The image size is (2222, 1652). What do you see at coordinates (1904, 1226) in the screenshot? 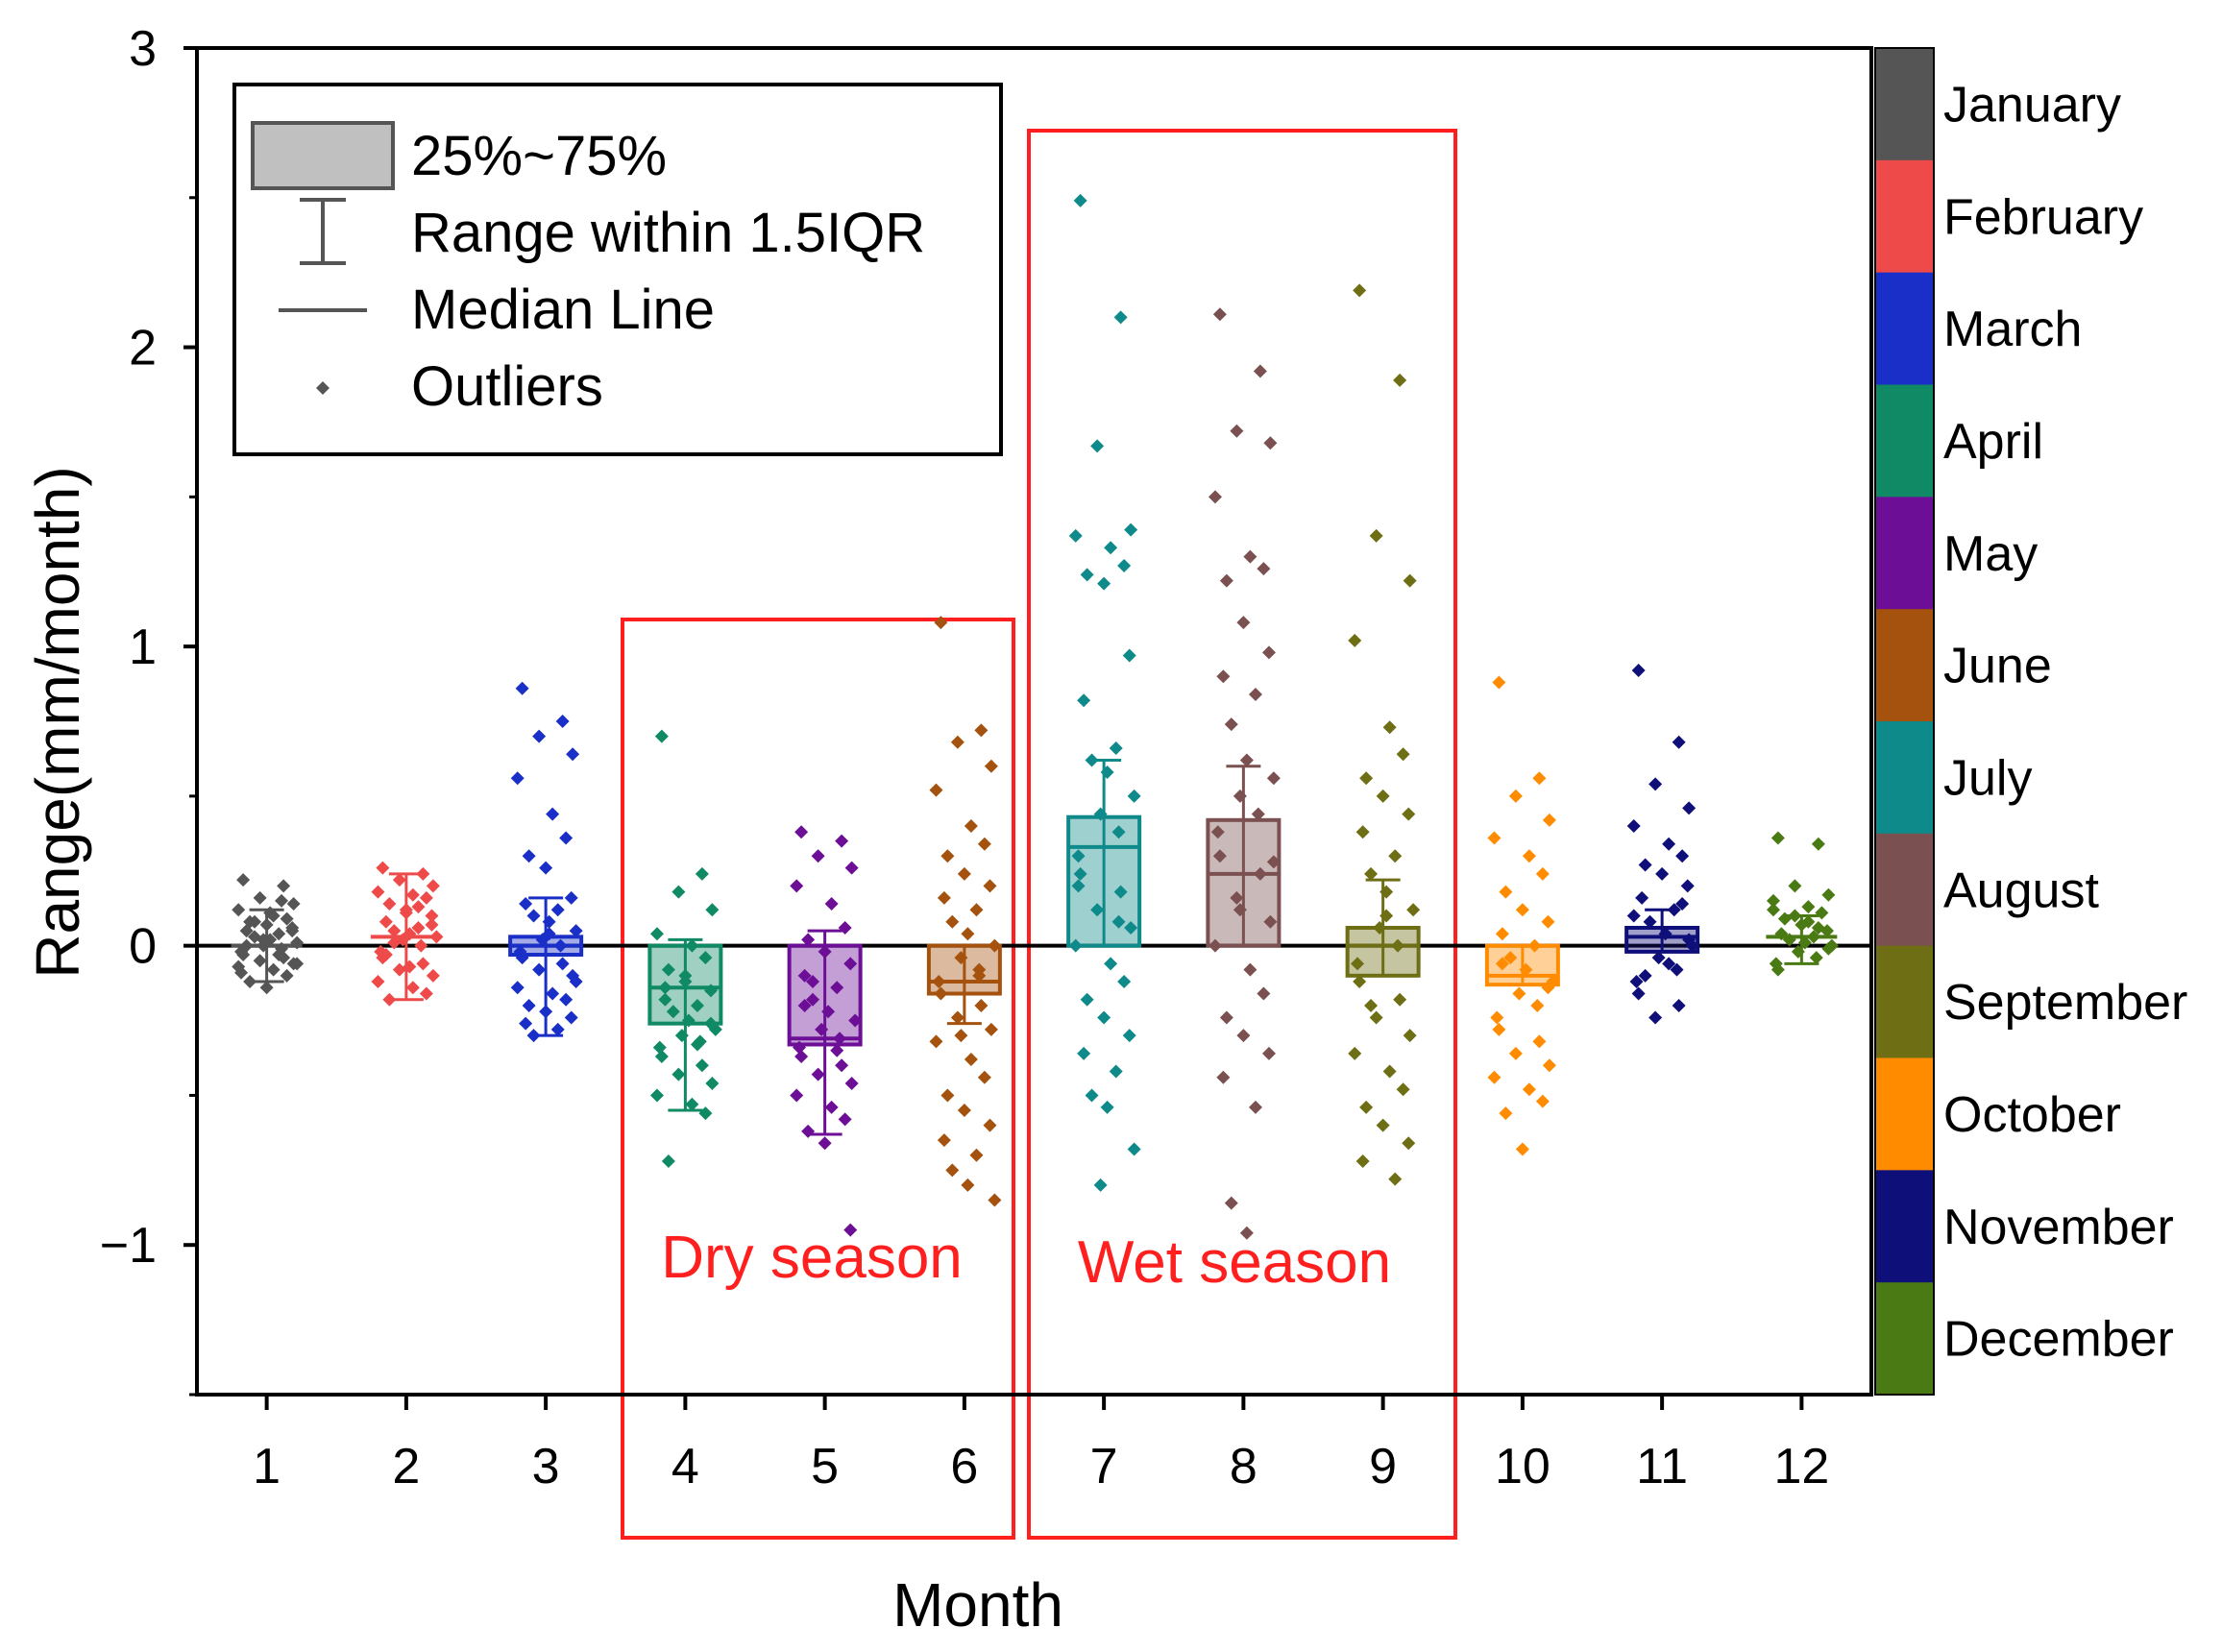
I see `colorbar-swatch-november` at bounding box center [1904, 1226].